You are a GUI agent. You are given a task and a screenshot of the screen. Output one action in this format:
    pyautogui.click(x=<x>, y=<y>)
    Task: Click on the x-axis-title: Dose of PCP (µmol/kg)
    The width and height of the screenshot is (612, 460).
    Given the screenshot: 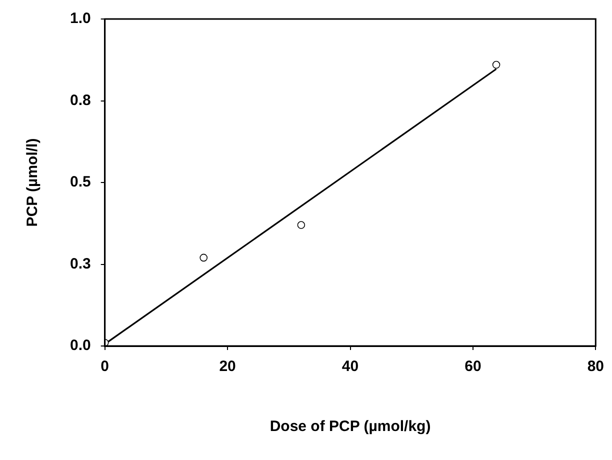 What is the action you would take?
    pyautogui.click(x=350, y=427)
    